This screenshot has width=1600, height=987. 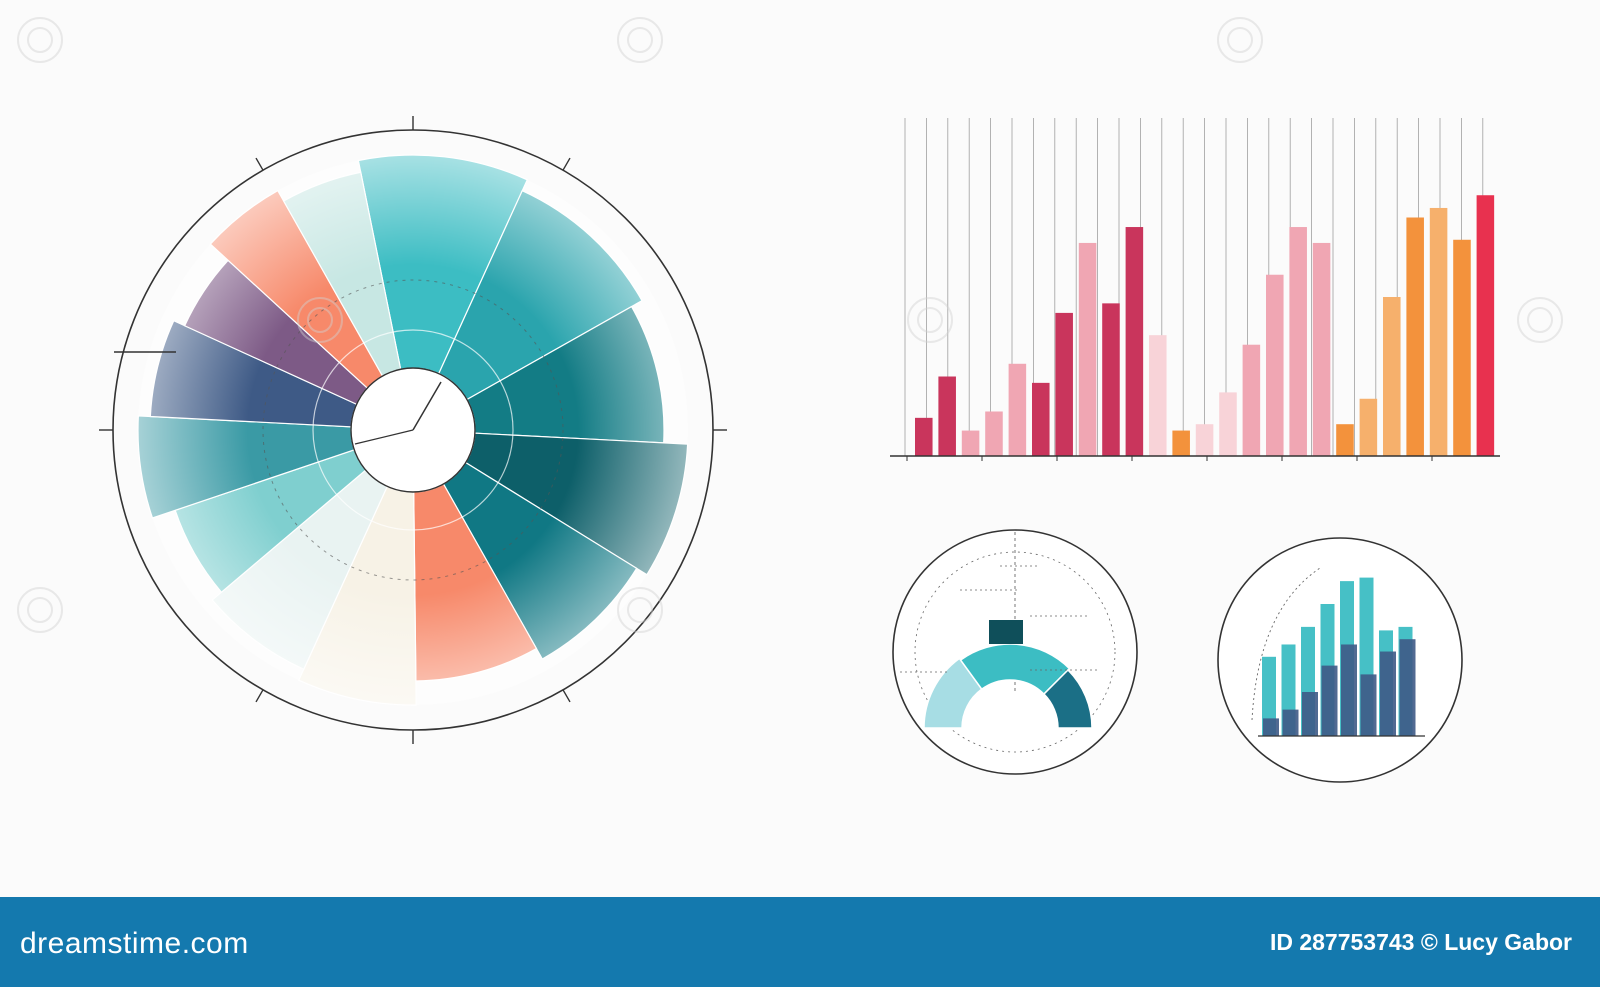 What do you see at coordinates (1195, 289) in the screenshot?
I see `top-bar-chart` at bounding box center [1195, 289].